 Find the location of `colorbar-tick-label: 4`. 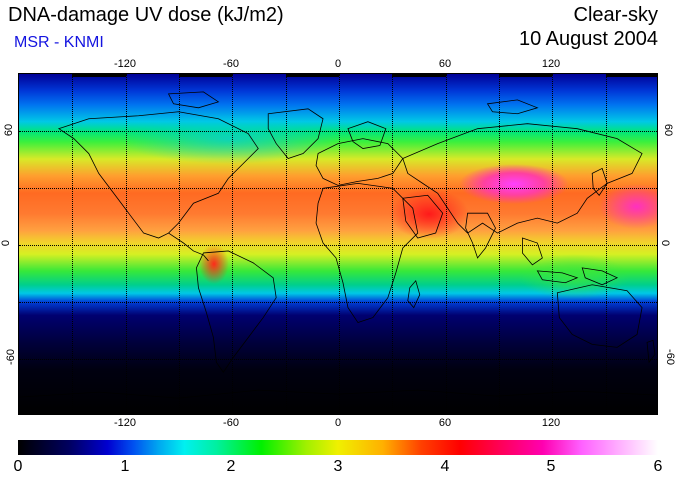

colorbar-tick-label: 4 is located at coordinates (445, 466).